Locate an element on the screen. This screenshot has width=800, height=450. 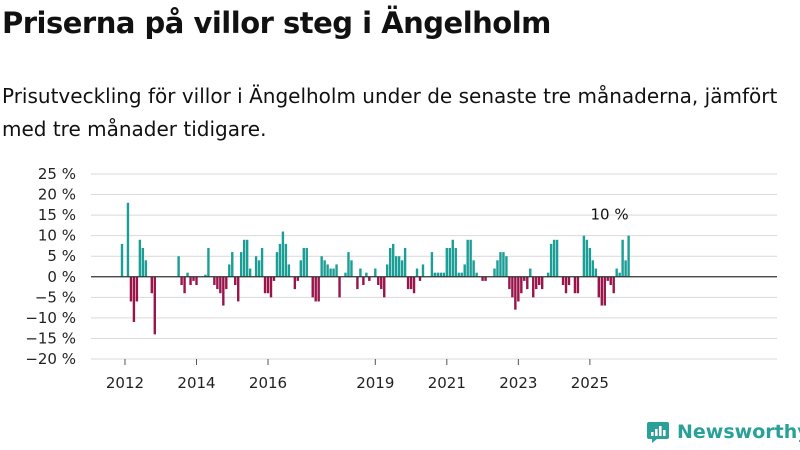
y-tick-label: 25 % is located at coordinates (57, 174).